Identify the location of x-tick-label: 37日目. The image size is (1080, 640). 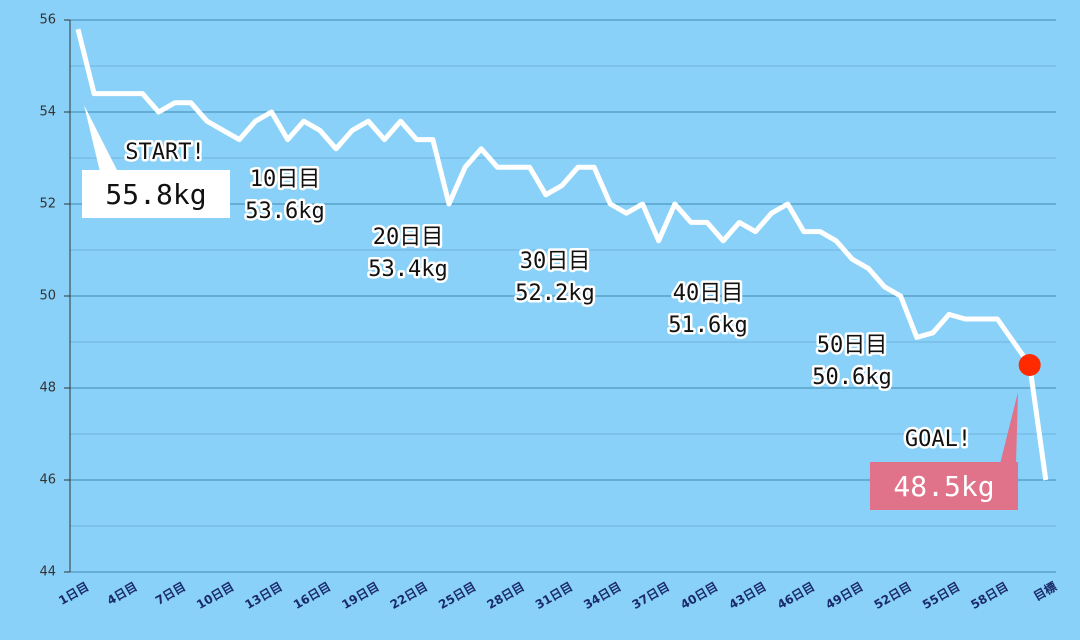
(651, 596).